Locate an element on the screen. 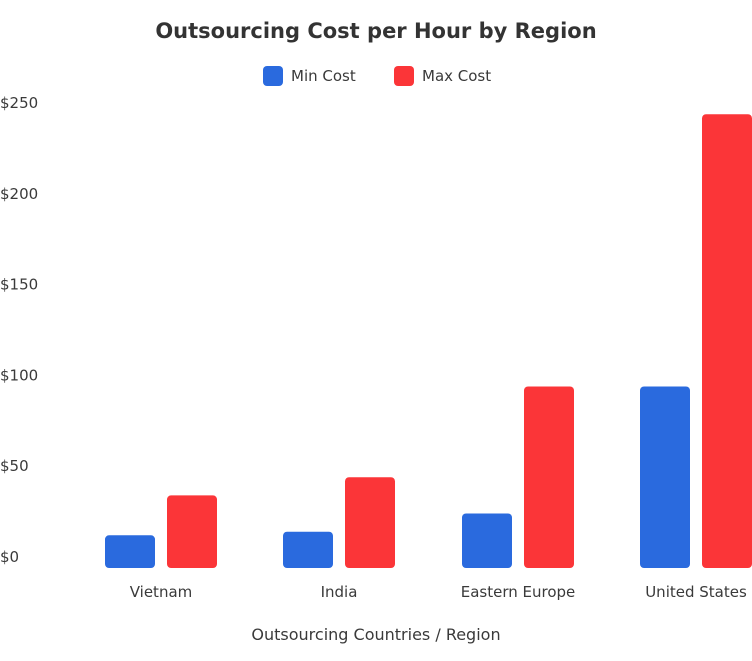 The height and width of the screenshot is (661, 752). x-tick-label: Eastern Europe is located at coordinates (518, 592).